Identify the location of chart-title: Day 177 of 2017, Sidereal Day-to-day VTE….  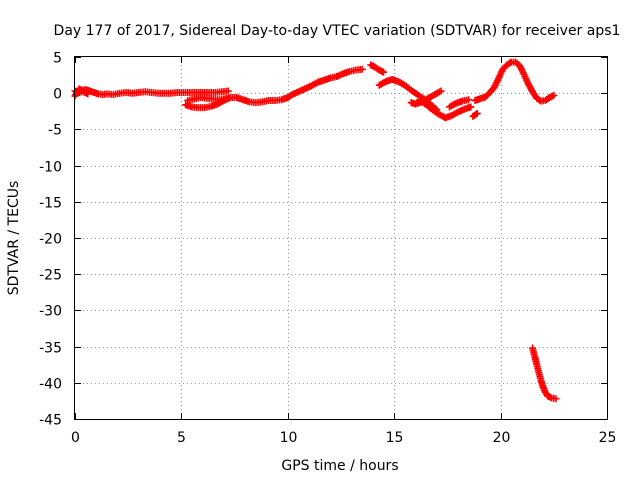
(337, 31).